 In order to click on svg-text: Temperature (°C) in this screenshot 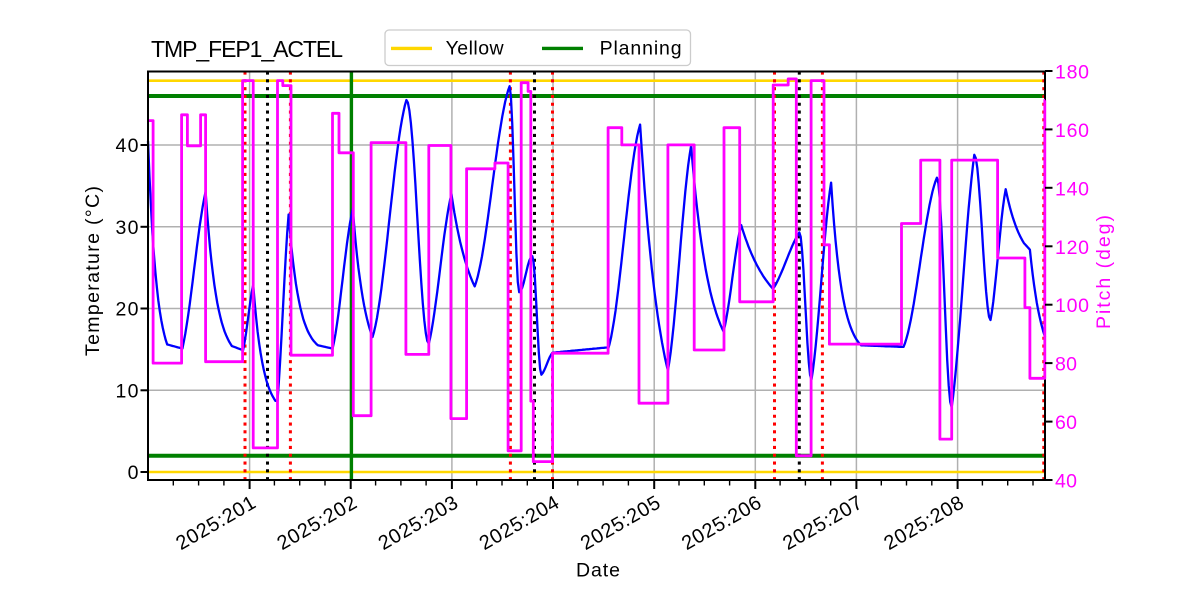, I will do `click(93, 271)`.